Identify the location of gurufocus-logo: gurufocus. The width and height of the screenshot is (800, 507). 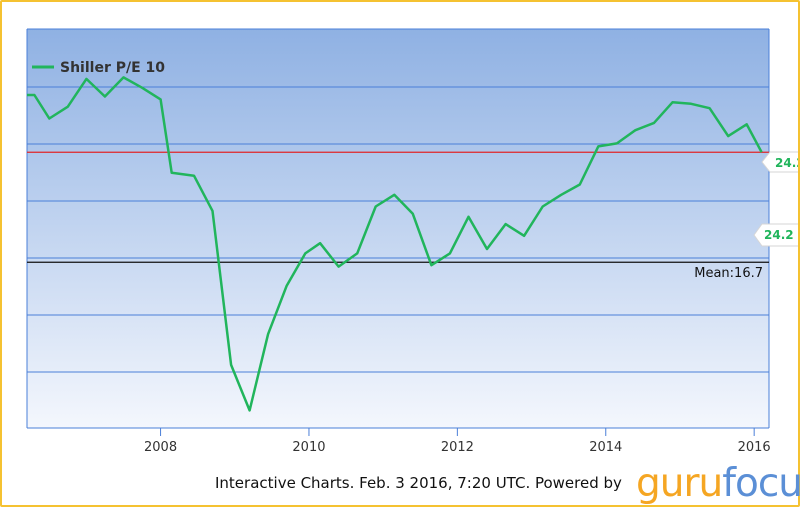
(718, 484).